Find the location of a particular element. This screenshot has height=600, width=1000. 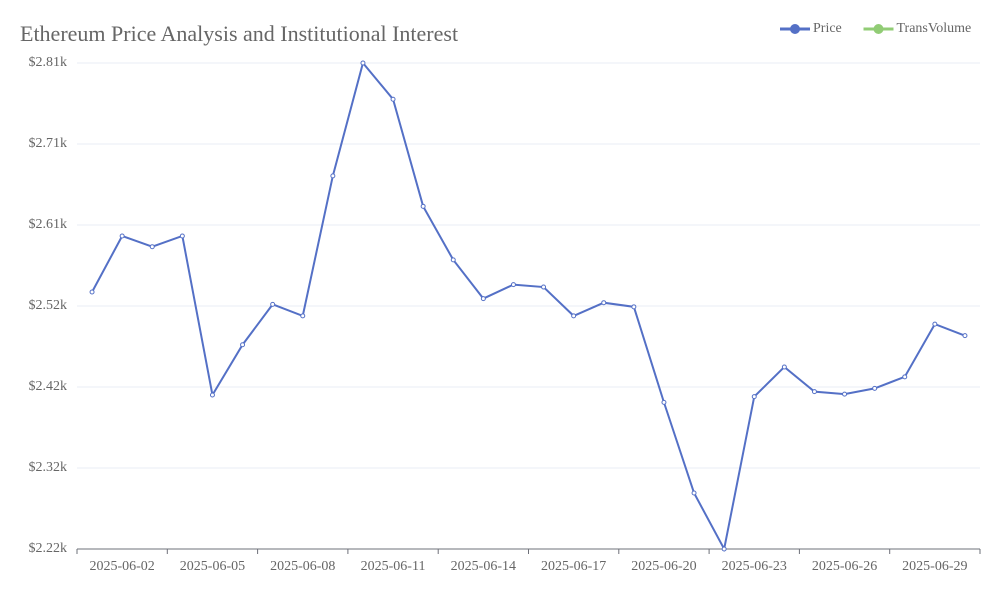

legend-label: Price is located at coordinates (827, 28).